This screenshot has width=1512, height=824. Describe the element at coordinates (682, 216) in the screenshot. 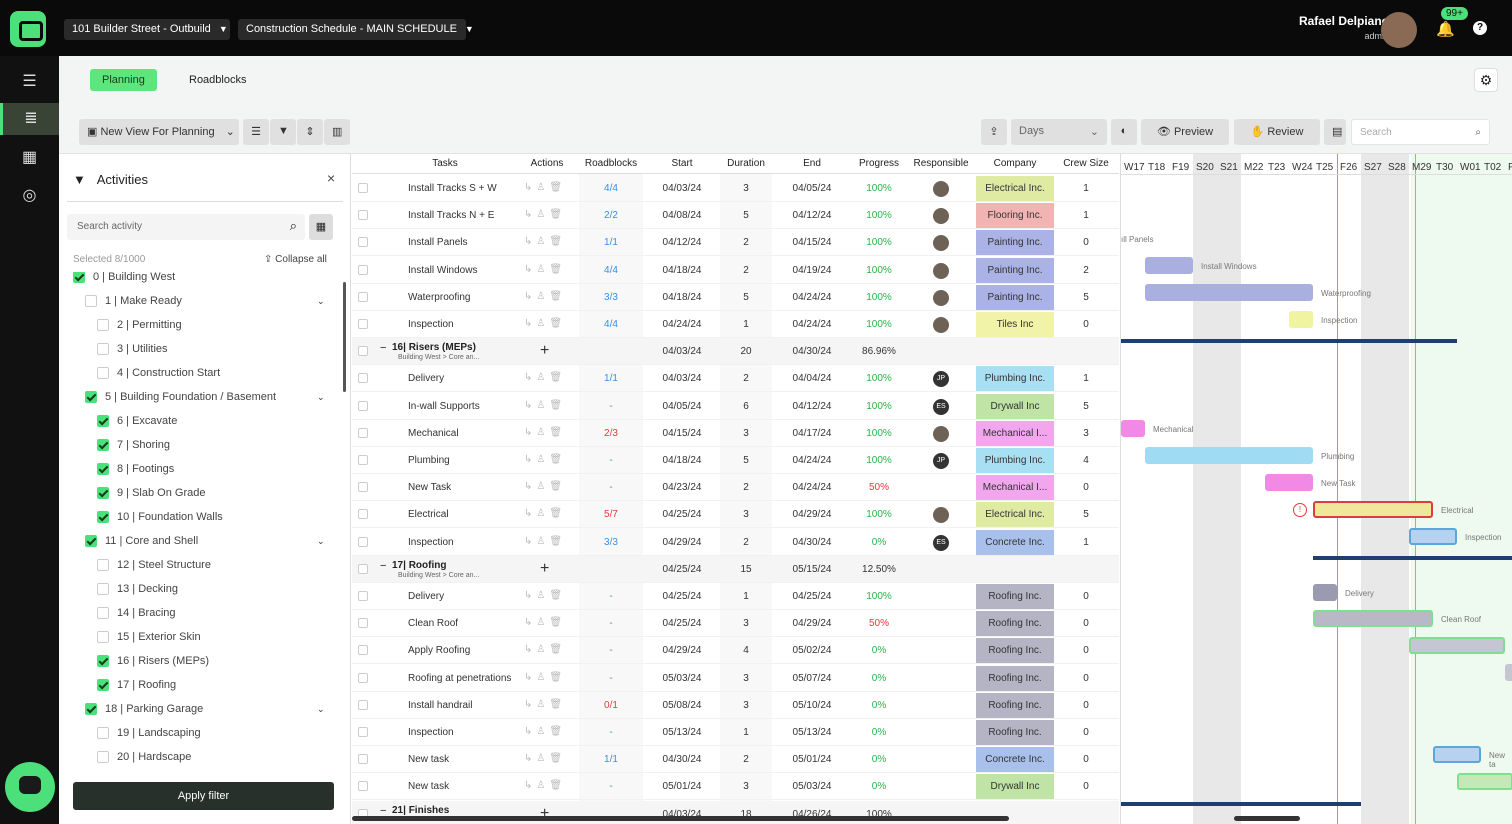

I see `start-date: 04/08/24` at that location.